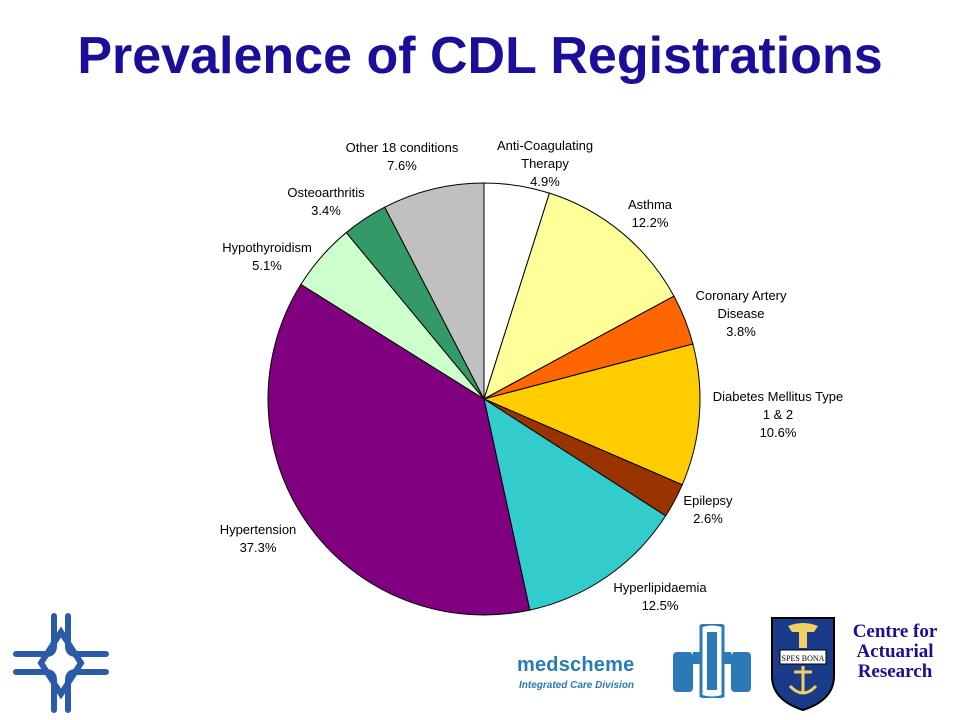 This screenshot has width=960, height=720. Describe the element at coordinates (61, 663) in the screenshot. I see `medical-cross-logo-icon` at that location.